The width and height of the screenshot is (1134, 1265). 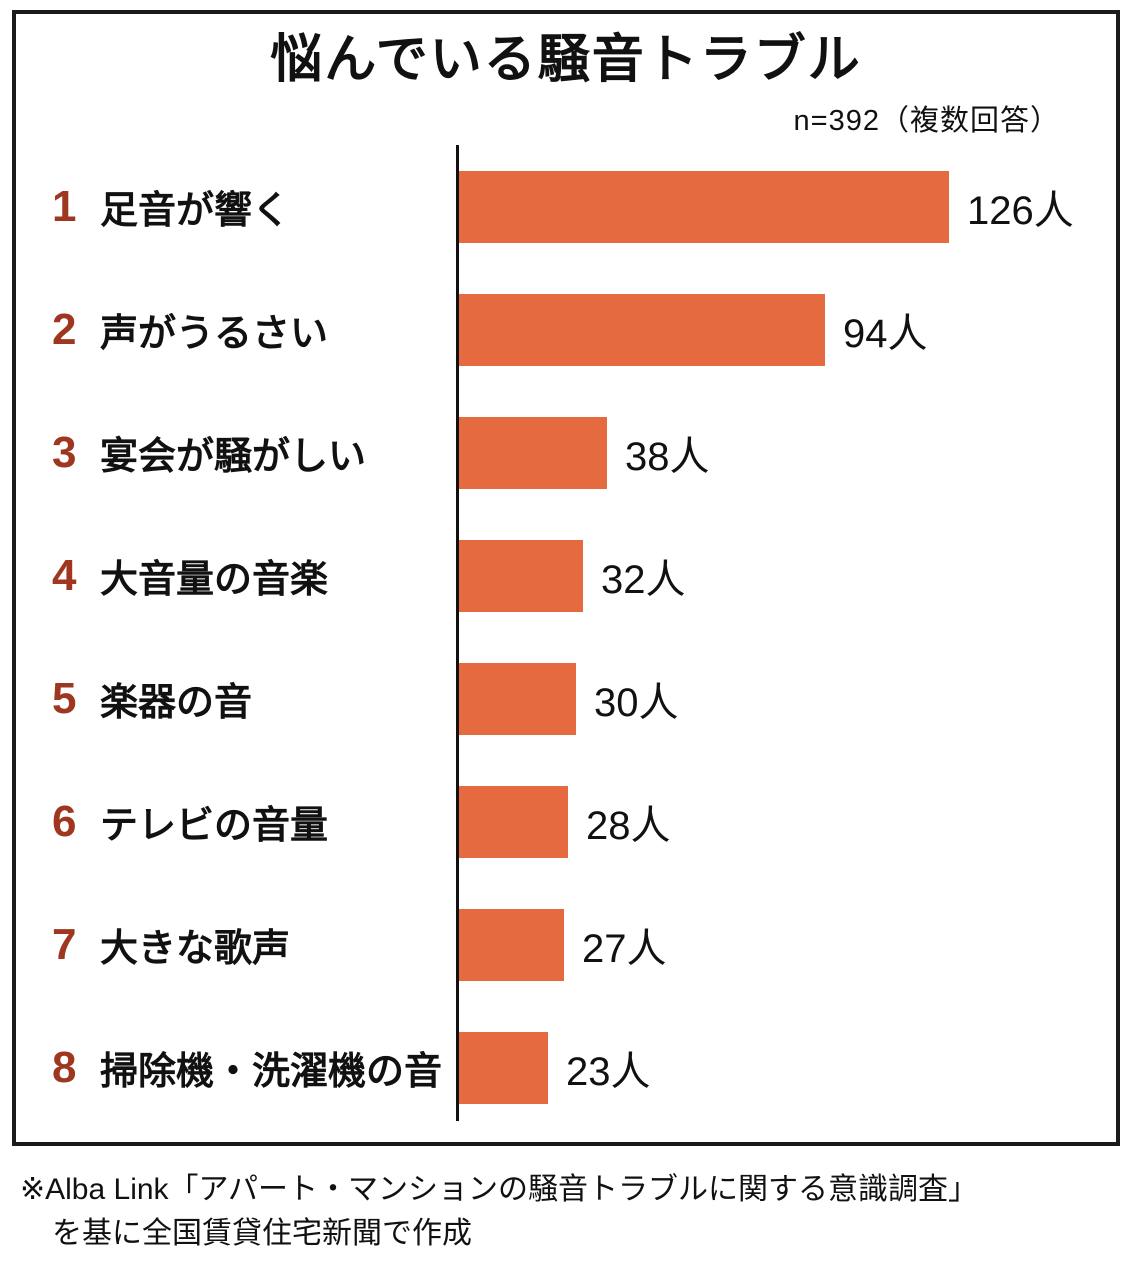 I want to click on value-label: 126人, so click(x=1020, y=210).